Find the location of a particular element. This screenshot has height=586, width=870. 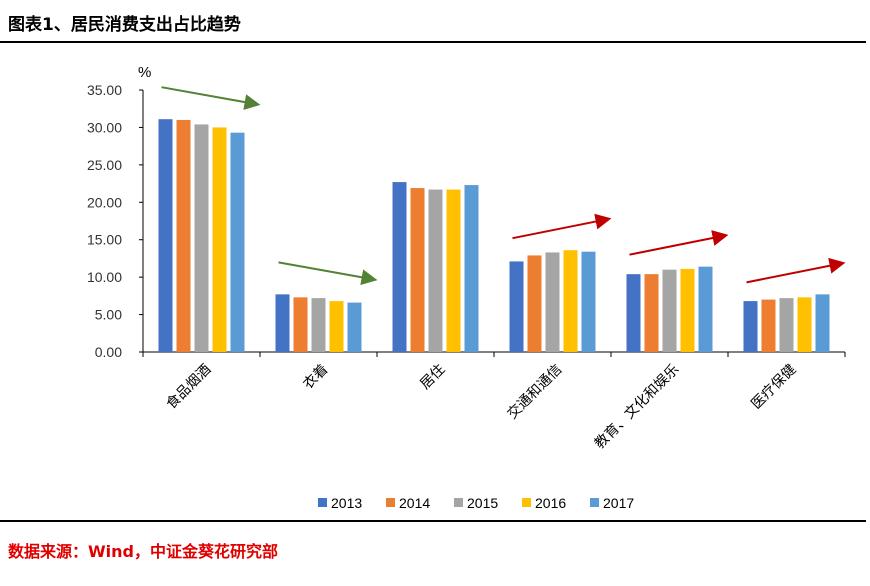

y-tick-label: 10.00 is located at coordinates (104, 277).